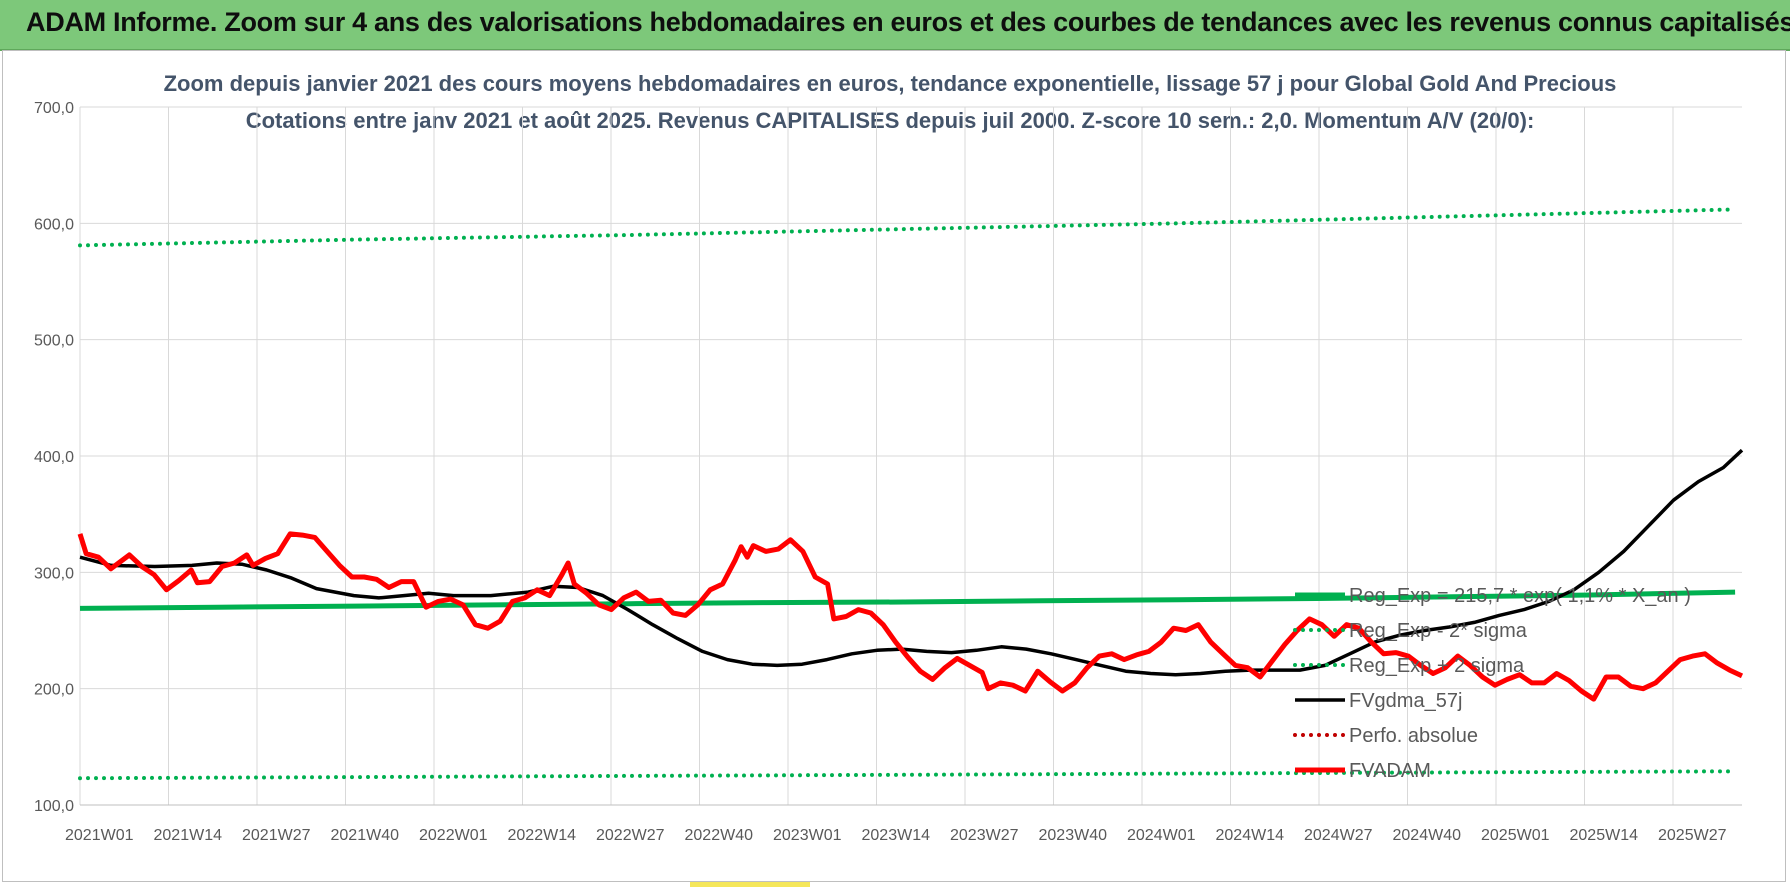  What do you see at coordinates (1250, 835) in the screenshot?
I see `x-tick-label: 2024W14` at bounding box center [1250, 835].